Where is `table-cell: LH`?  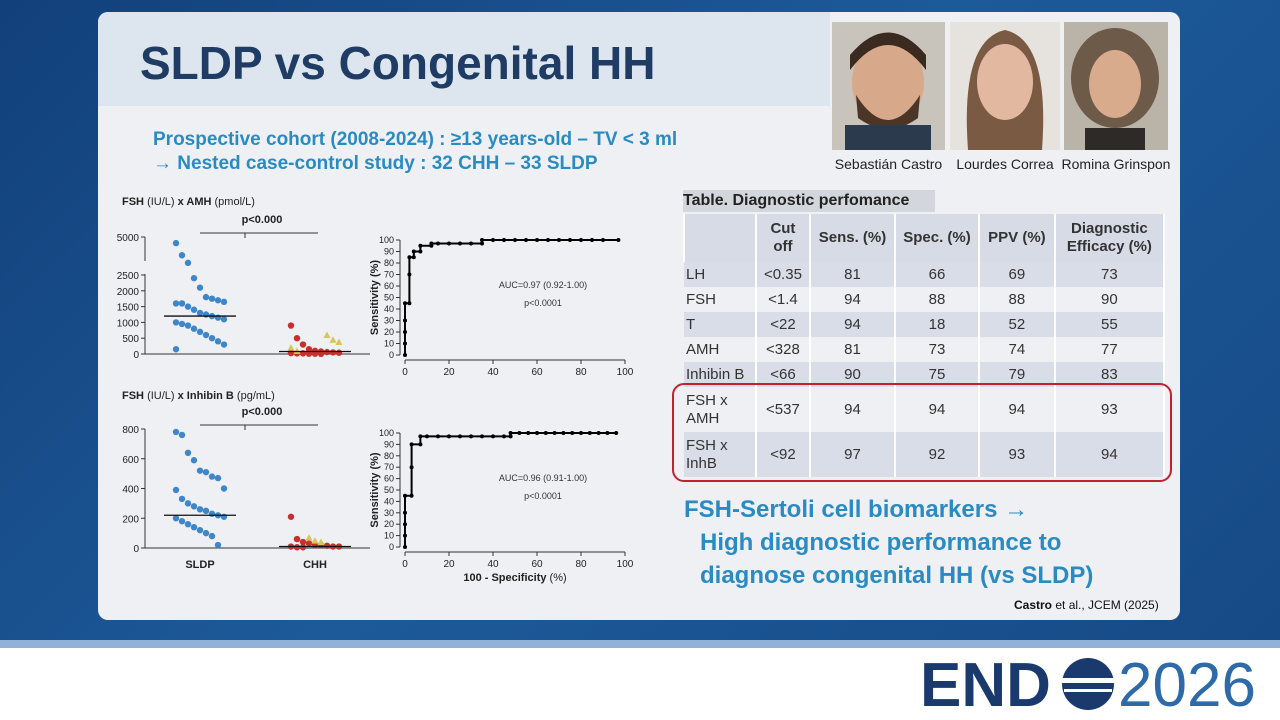
table-cell: LH is located at coordinates (720, 274).